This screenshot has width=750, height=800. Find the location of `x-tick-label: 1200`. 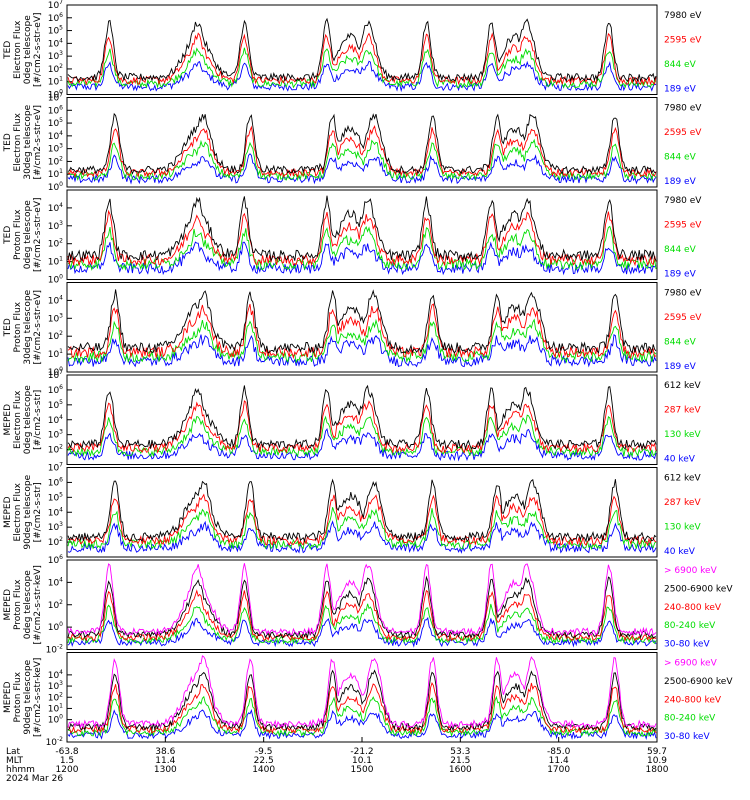

x-tick-label: 1200 is located at coordinates (67, 770).